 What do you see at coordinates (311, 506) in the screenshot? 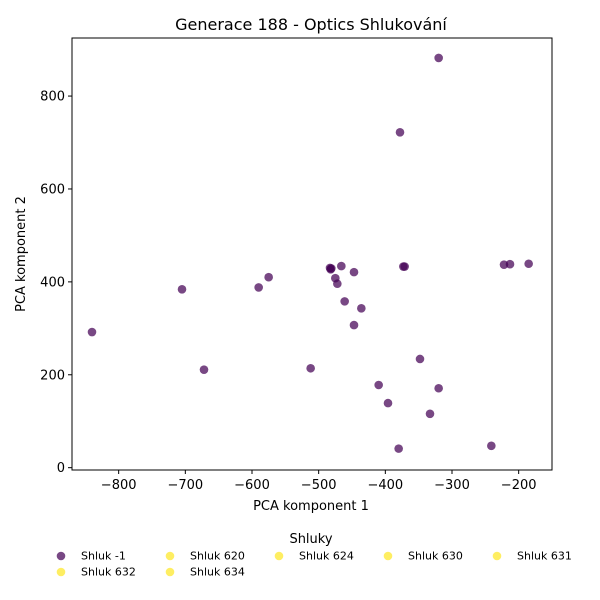
I see `x-axis-label: PCA komponent 1` at bounding box center [311, 506].